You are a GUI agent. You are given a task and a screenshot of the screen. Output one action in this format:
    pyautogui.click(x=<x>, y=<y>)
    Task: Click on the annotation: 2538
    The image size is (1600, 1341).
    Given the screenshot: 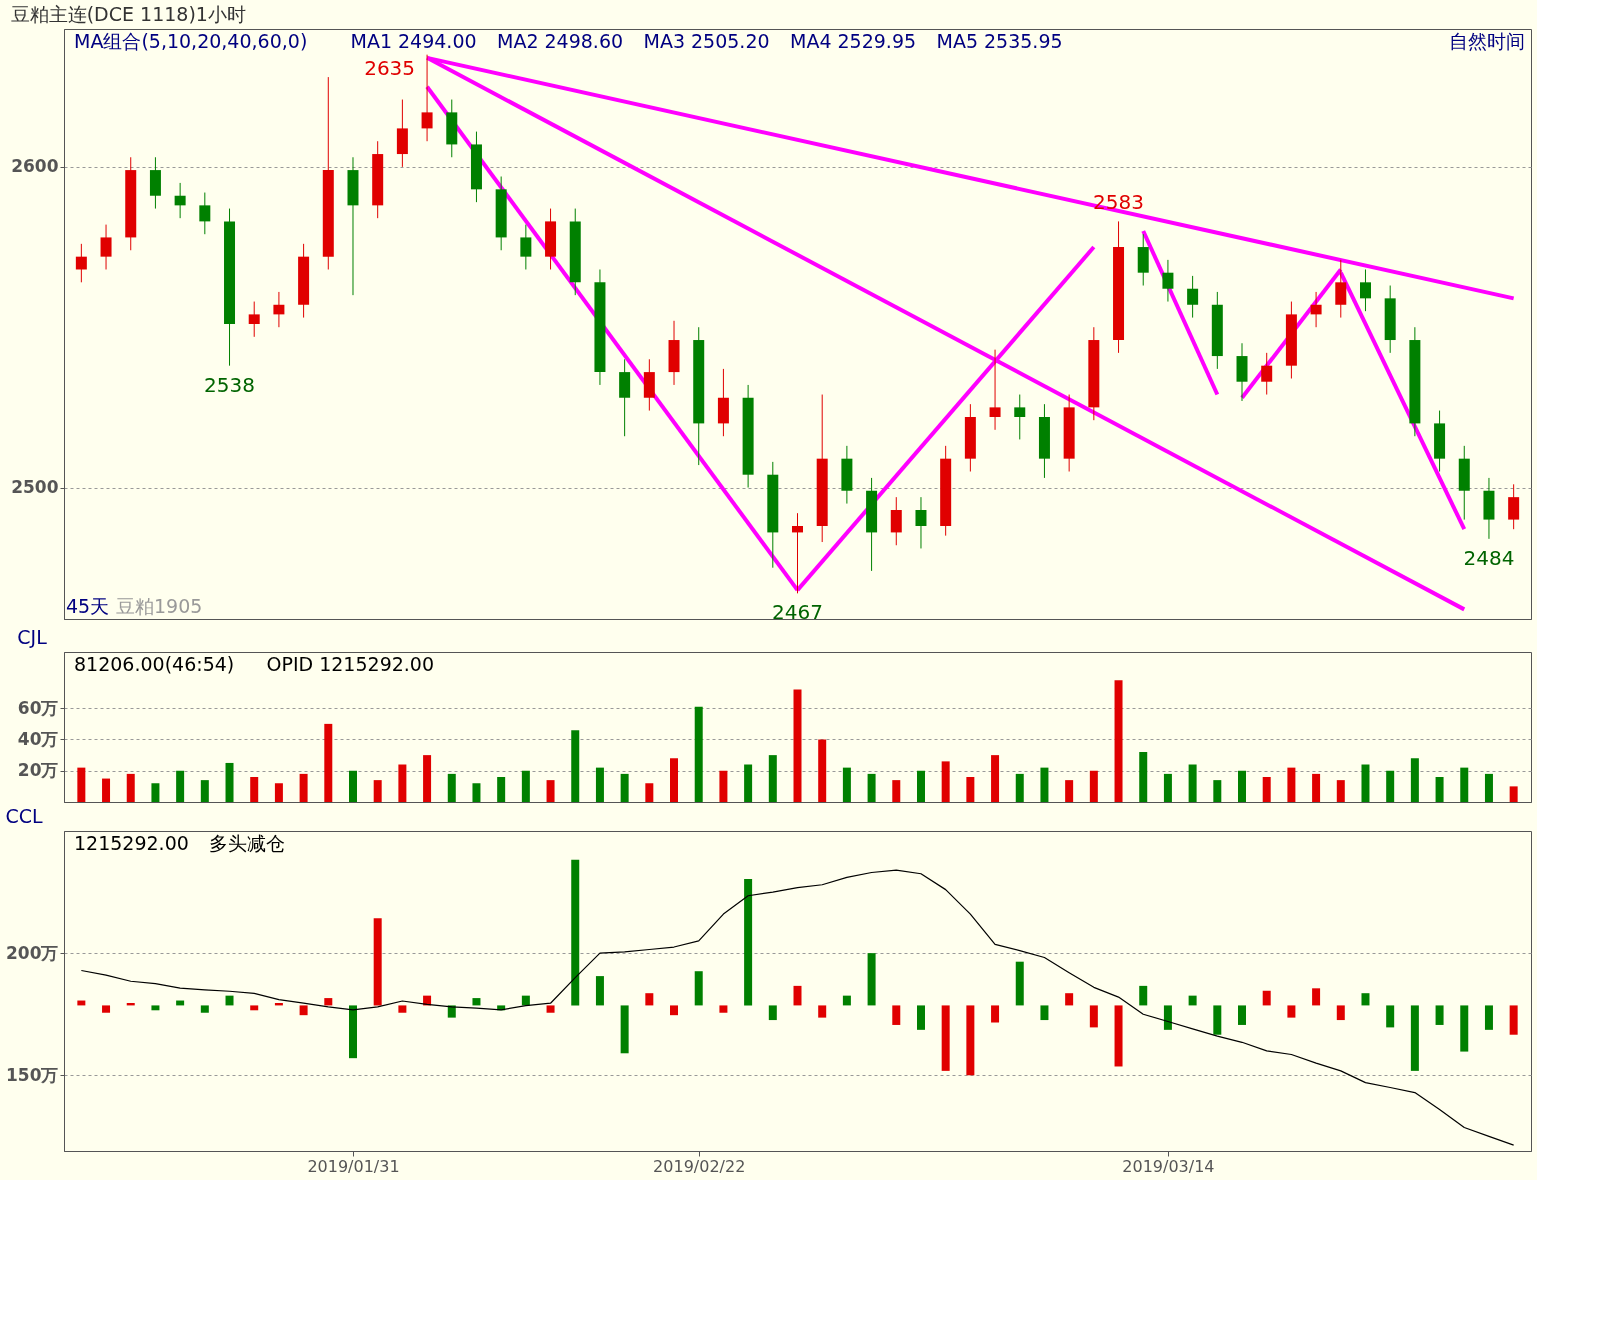 What is the action you would take?
    pyautogui.click(x=229, y=384)
    